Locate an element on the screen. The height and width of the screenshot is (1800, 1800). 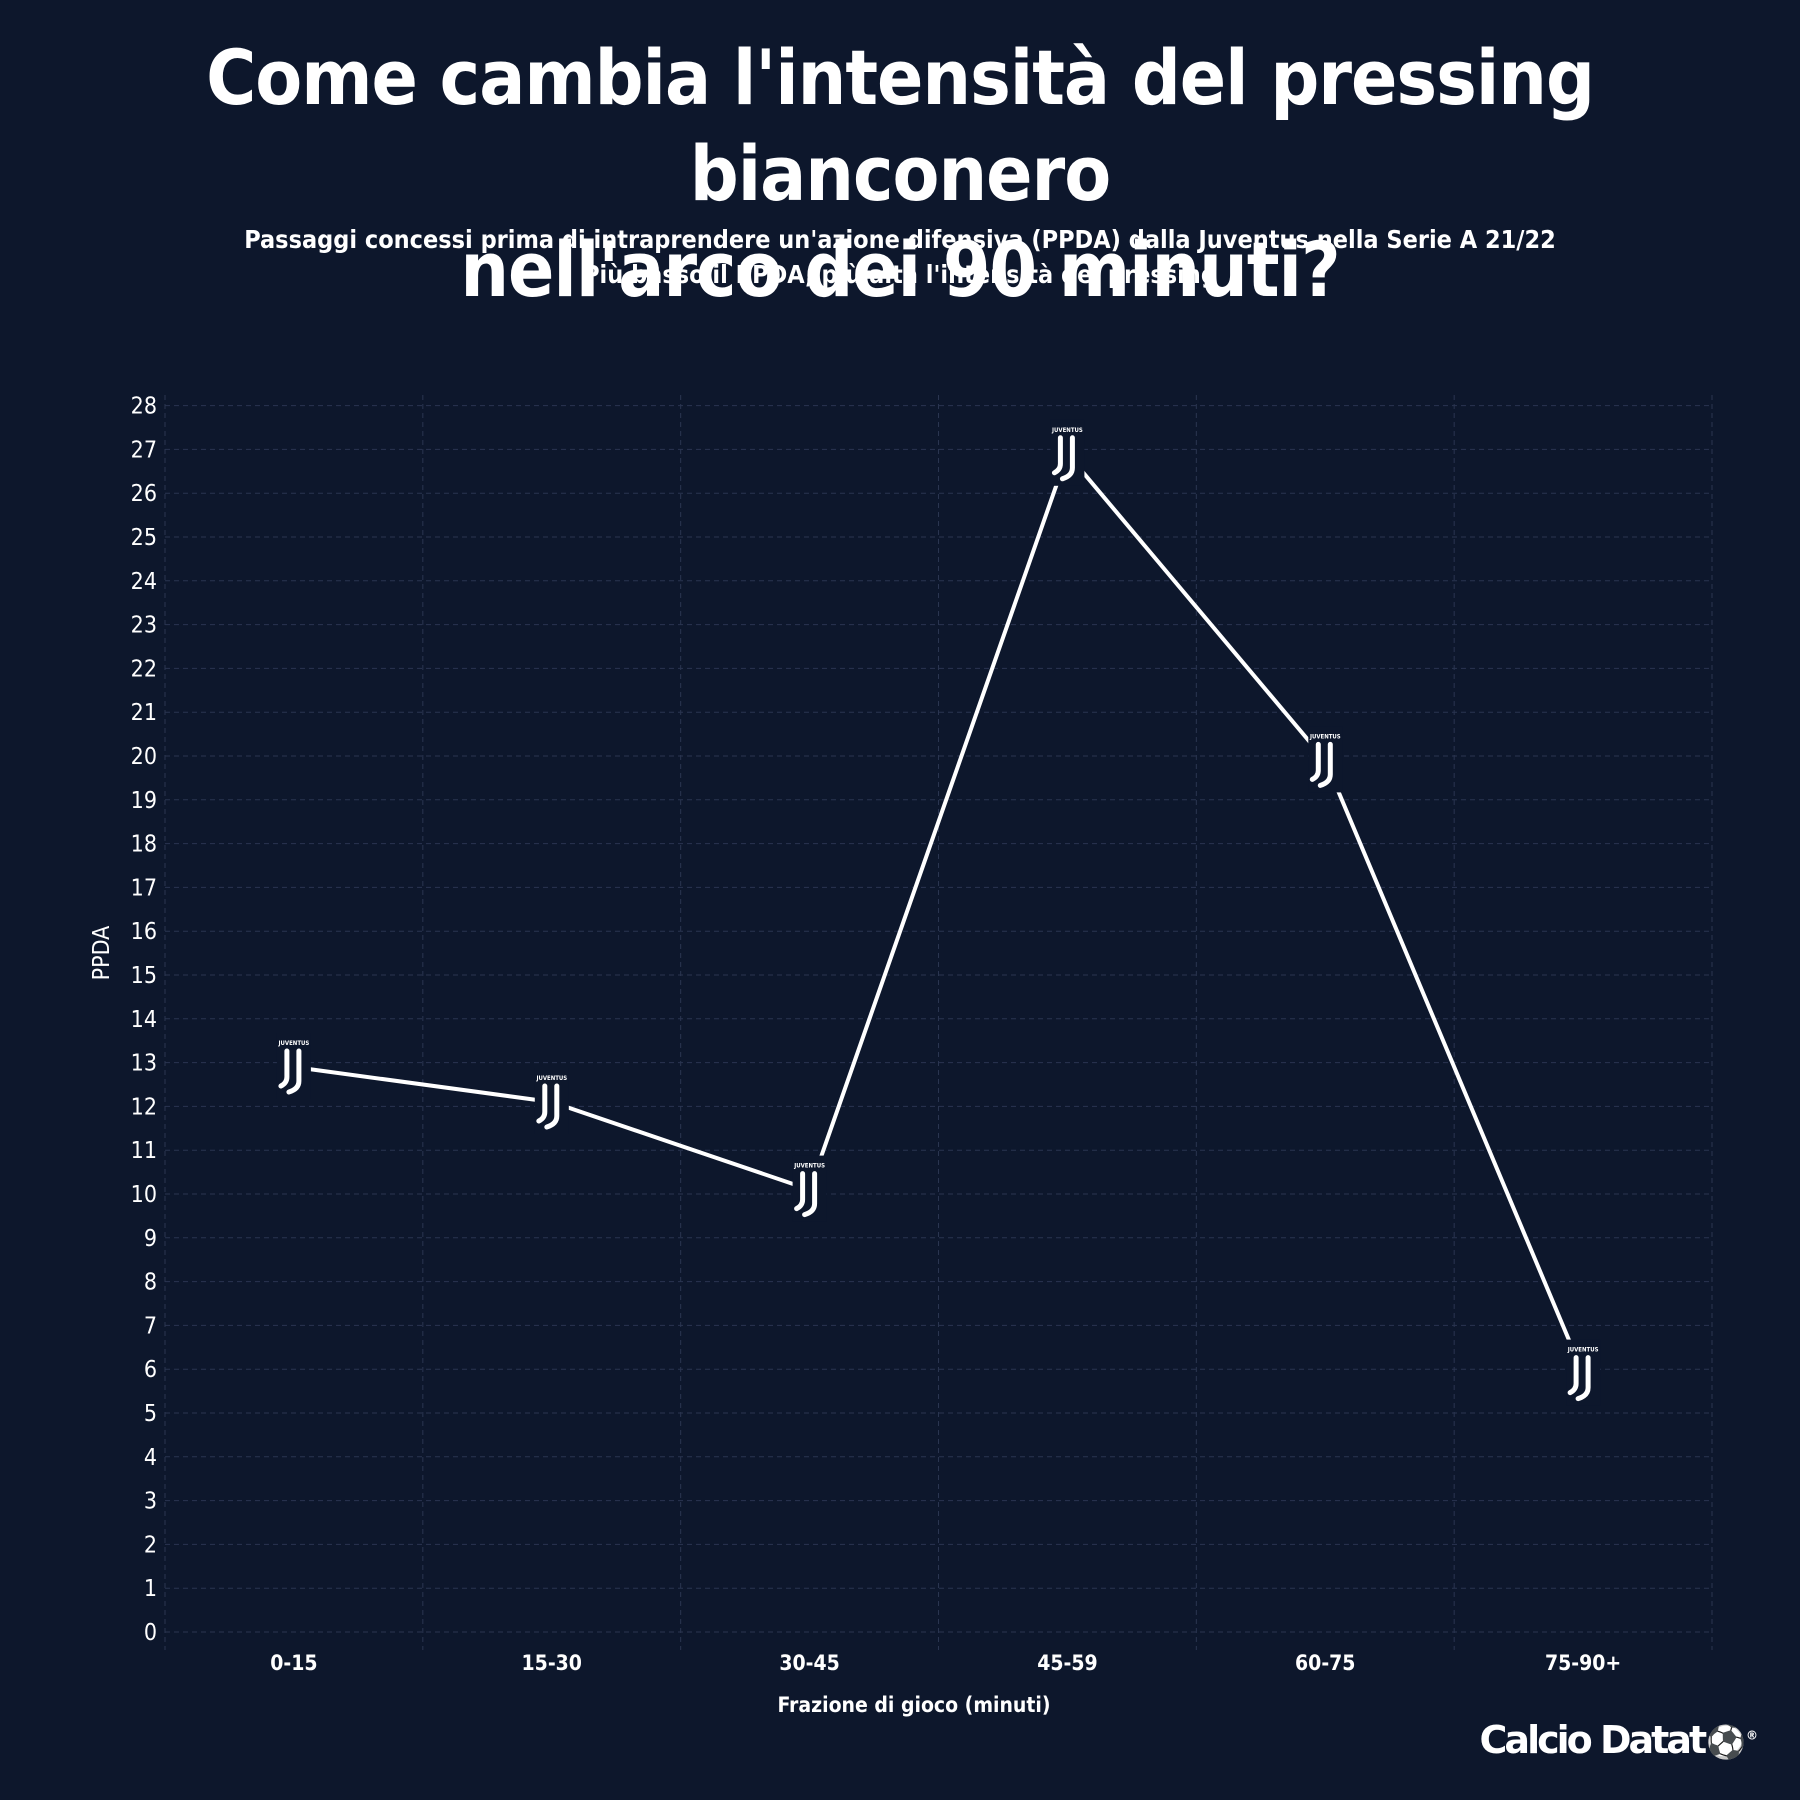
y-tick-label: 25 is located at coordinates (144, 538).